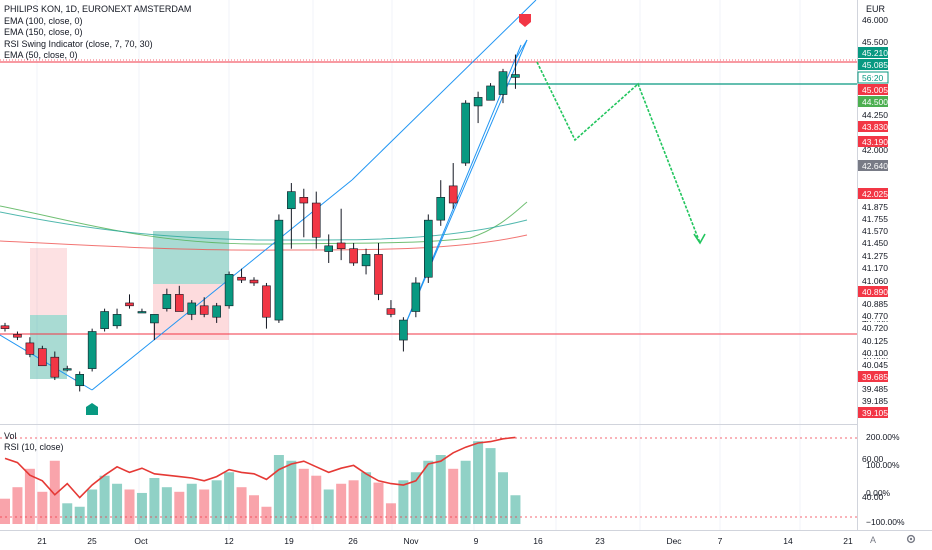 Image resolution: width=932 pixels, height=550 pixels. Describe the element at coordinates (875, 304) in the screenshot. I see `price-tag-label: 40.885` at that location.